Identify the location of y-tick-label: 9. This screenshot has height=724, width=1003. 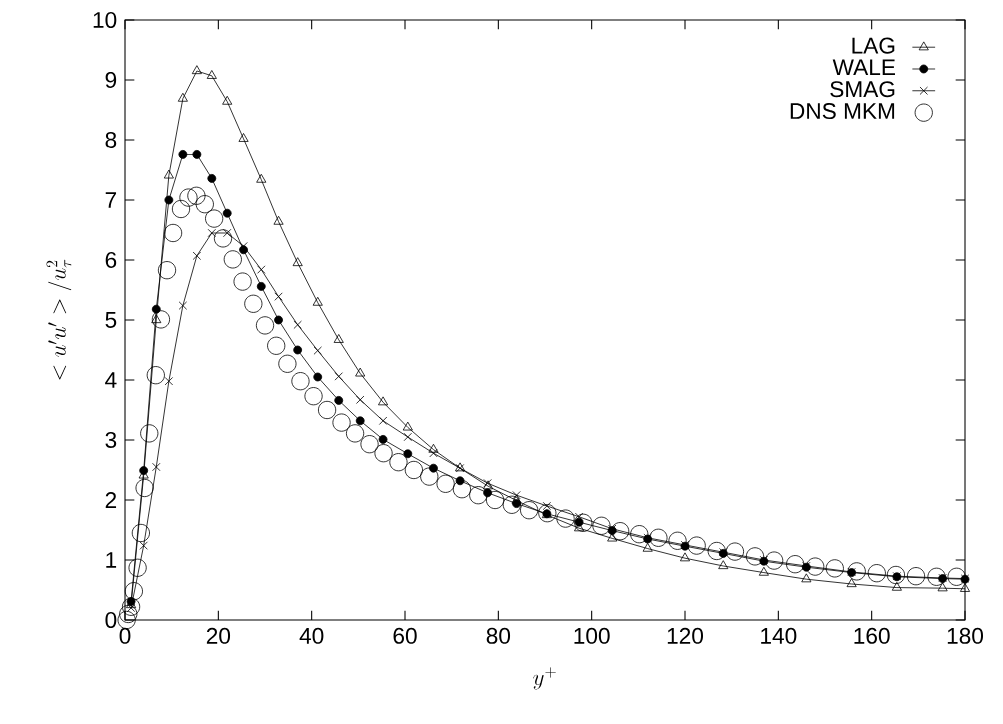
(111, 80).